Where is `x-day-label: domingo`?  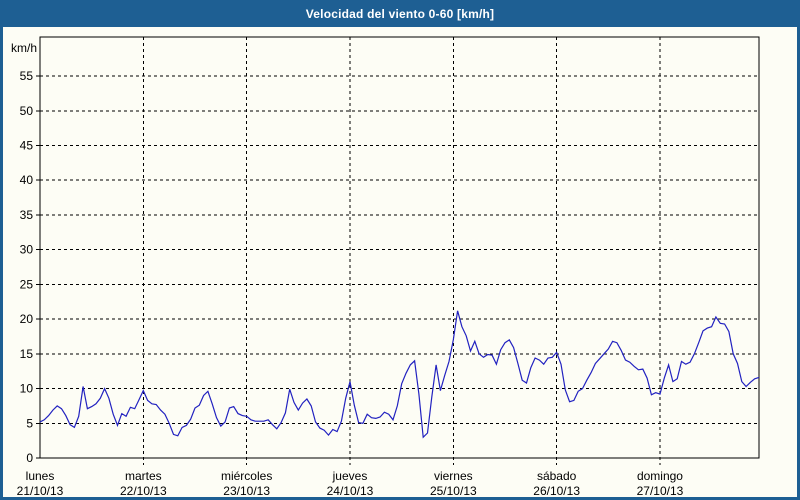
x-day-label: domingo is located at coordinates (660, 476).